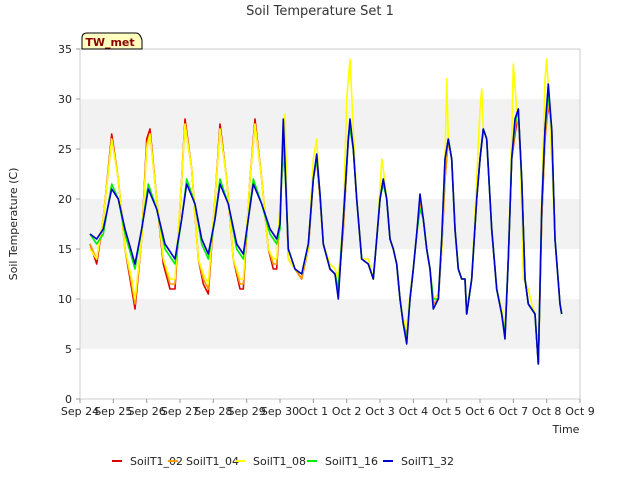 The height and width of the screenshot is (480, 640). I want to click on x-tick-label: Sep 30, so click(280, 411).